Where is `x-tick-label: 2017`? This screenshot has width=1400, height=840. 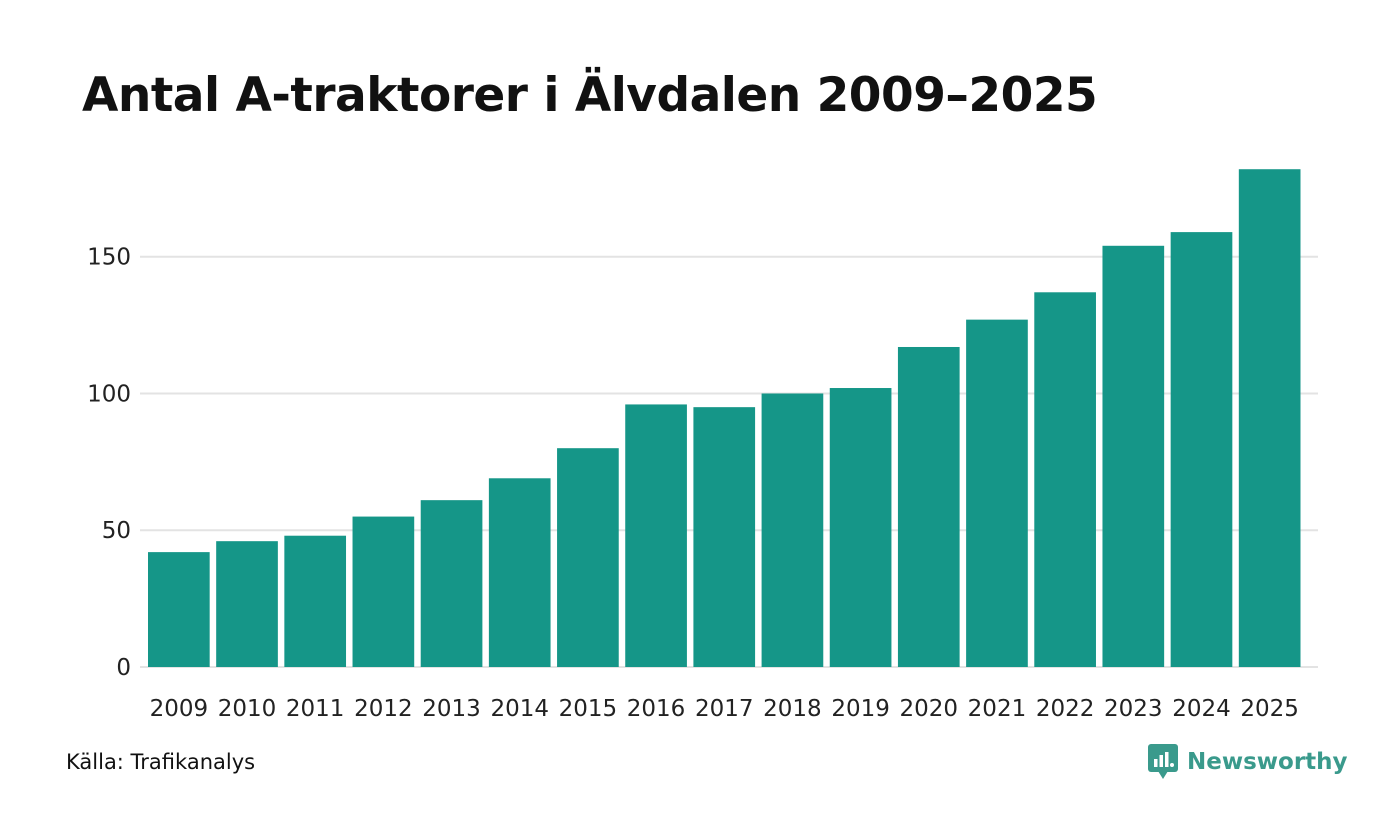 x-tick-label: 2017 is located at coordinates (724, 709).